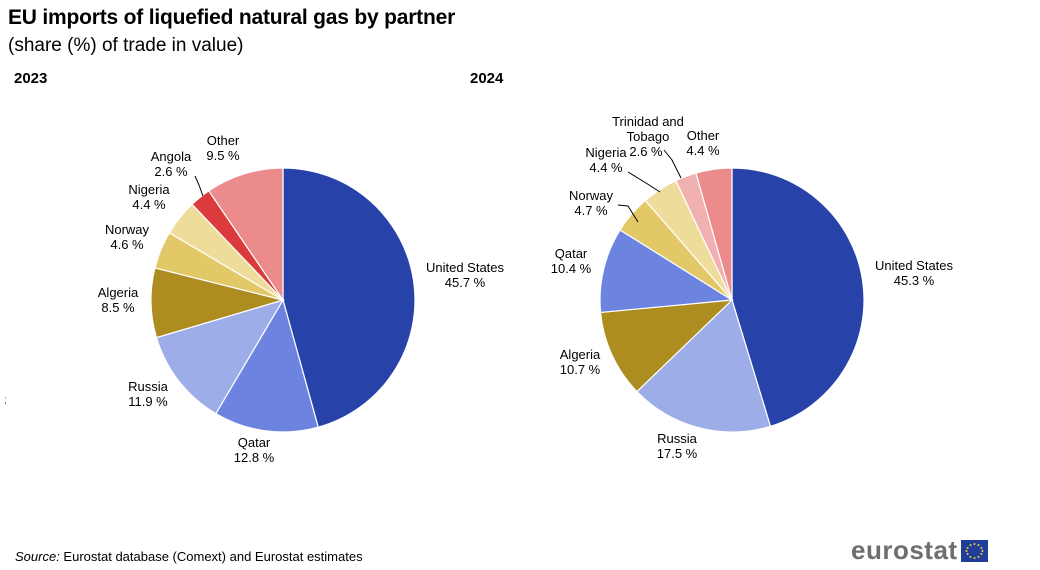 The image size is (1040, 570). Describe the element at coordinates (714, 234) in the screenshot. I see `pie-2024-slice-other` at that location.